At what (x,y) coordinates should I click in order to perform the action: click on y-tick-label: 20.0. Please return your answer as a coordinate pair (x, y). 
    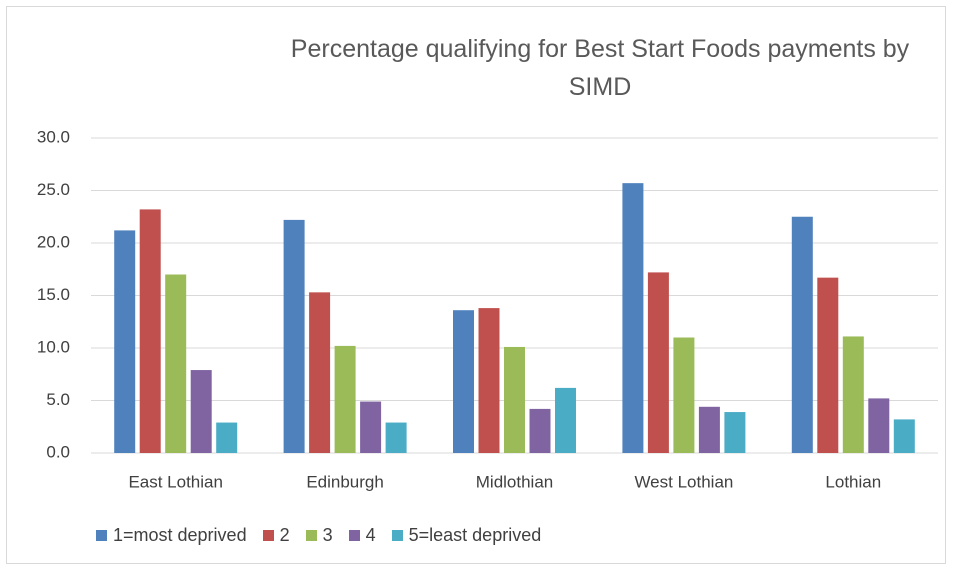
    Looking at the image, I should click on (53, 241).